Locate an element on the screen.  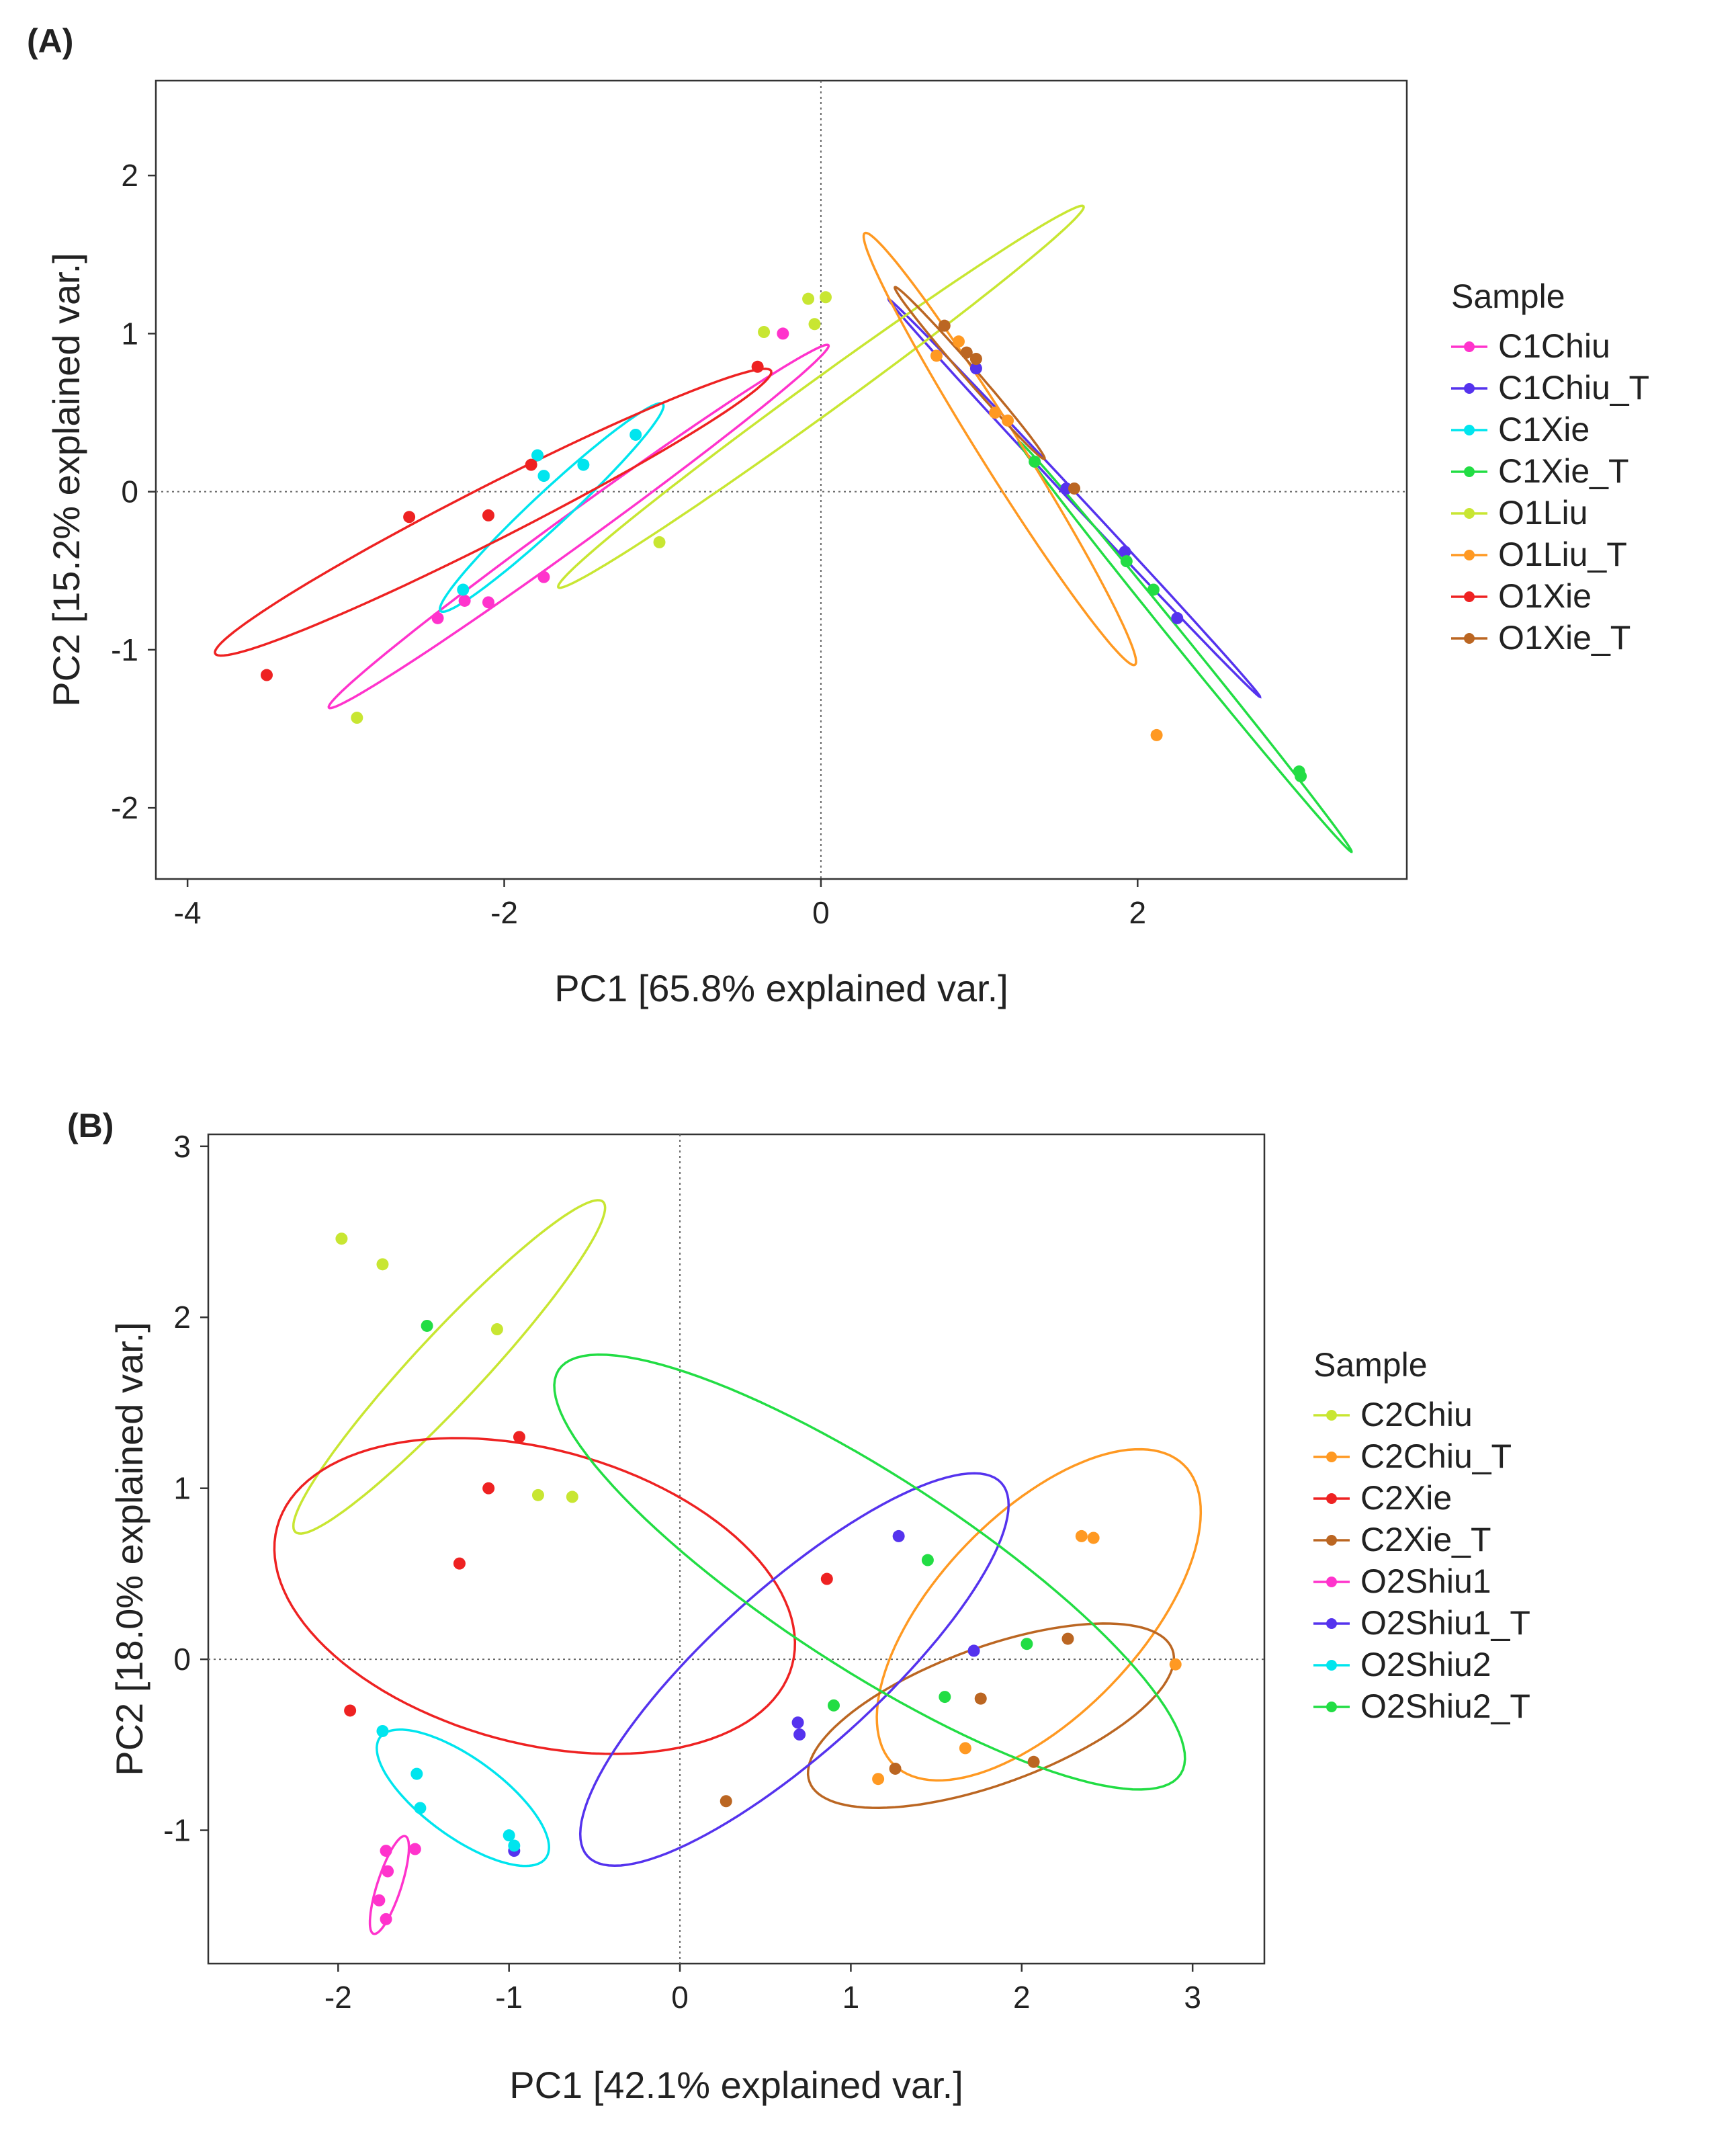
legend-label-C1Xie: C1Xie is located at coordinates (1544, 429).